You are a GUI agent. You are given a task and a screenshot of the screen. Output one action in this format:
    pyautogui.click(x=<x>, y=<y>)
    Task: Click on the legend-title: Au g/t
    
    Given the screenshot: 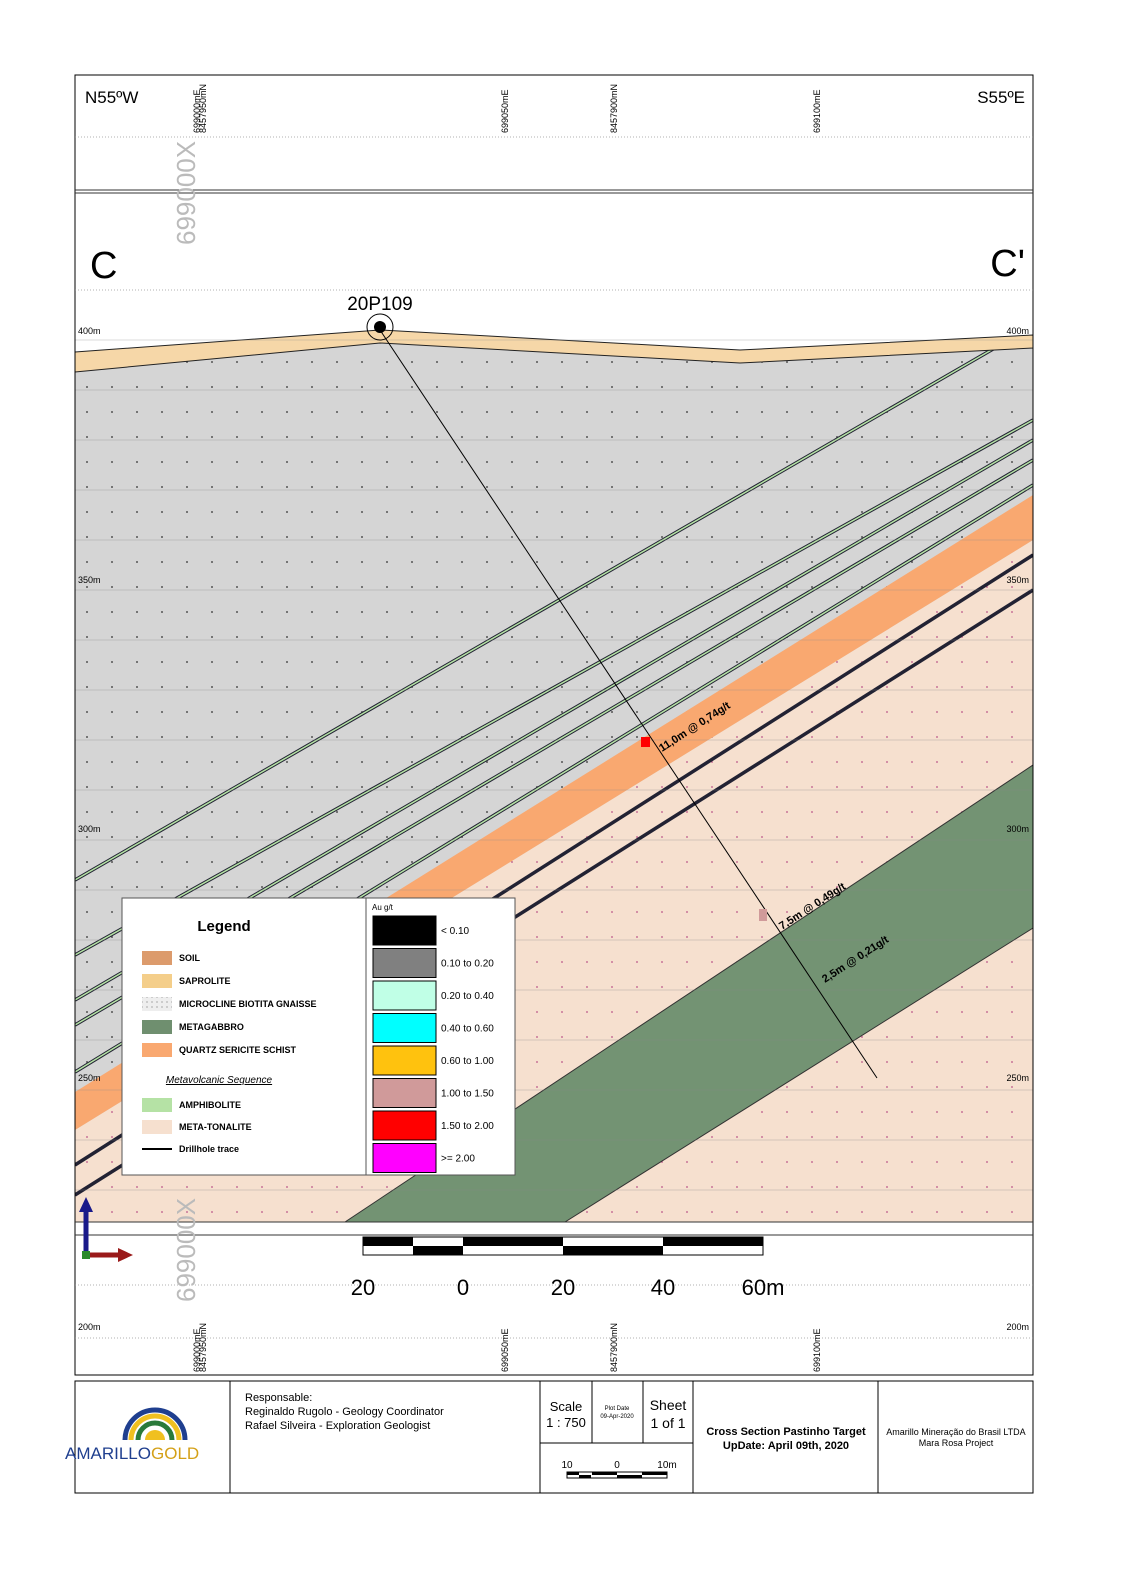 What is the action you would take?
    pyautogui.click(x=383, y=907)
    